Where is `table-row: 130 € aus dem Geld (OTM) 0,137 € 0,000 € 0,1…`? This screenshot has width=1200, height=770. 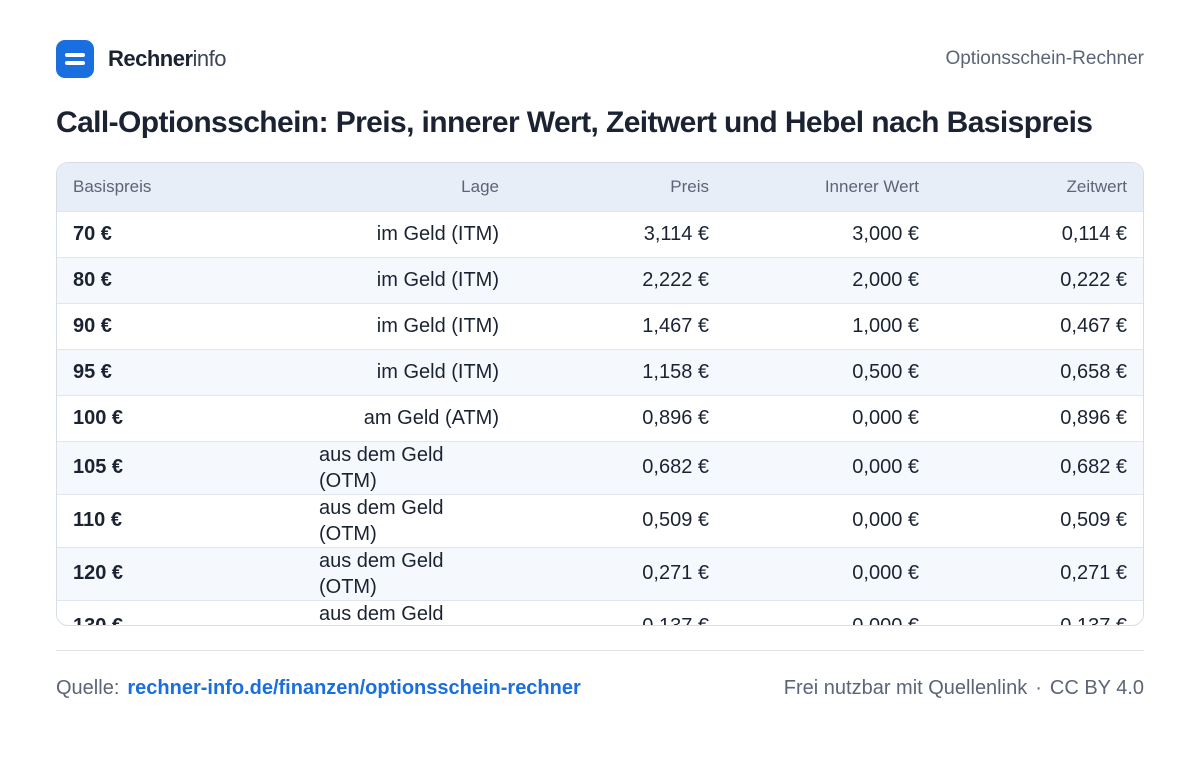
table-row: 130 € aus dem Geld (OTM) 0,137 € 0,000 € 0,1… is located at coordinates (600, 613).